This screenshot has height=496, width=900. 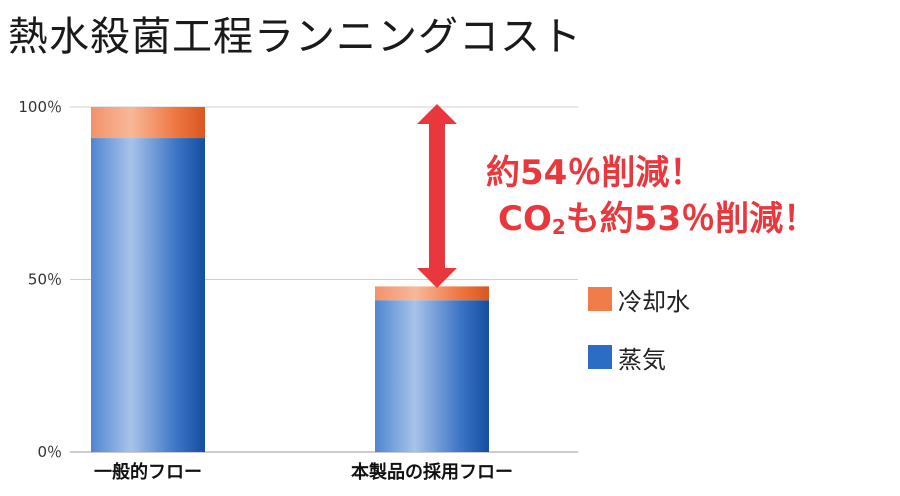 I want to click on y-tick-label: 100％, so click(x=40, y=107).